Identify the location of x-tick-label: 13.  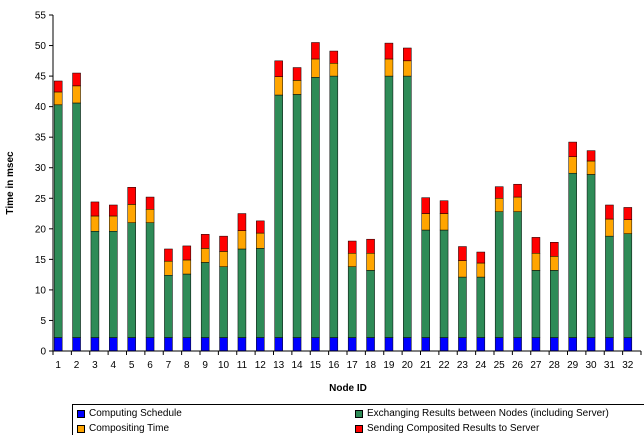
(279, 365).